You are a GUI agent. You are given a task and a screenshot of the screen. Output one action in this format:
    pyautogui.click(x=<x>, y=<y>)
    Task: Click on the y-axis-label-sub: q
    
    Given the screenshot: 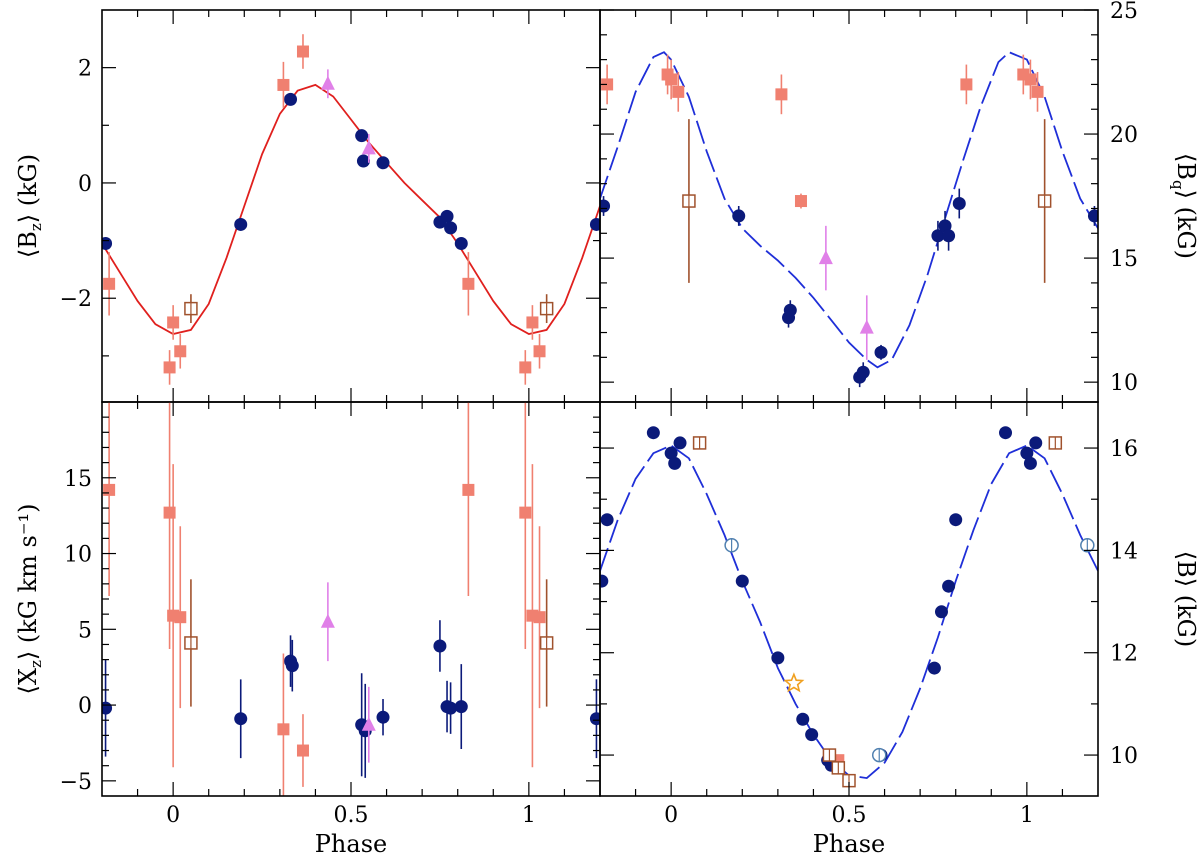 What is the action you would take?
    pyautogui.click(x=1178, y=185)
    